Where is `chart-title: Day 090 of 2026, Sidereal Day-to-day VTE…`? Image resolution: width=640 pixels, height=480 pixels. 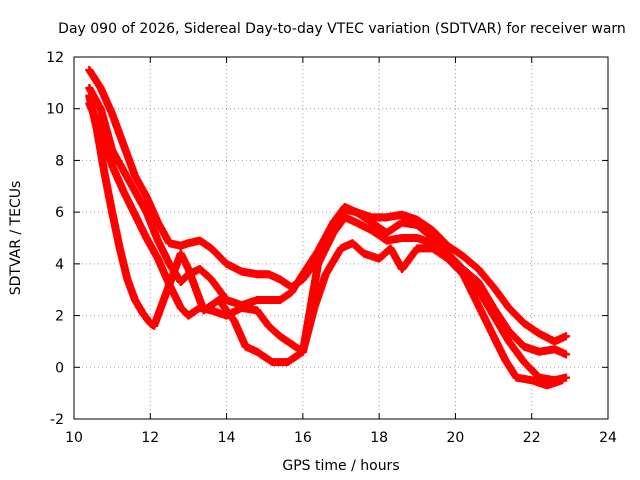 chart-title: Day 090 of 2026, Sidereal Day-to-day VTE… is located at coordinates (342, 29).